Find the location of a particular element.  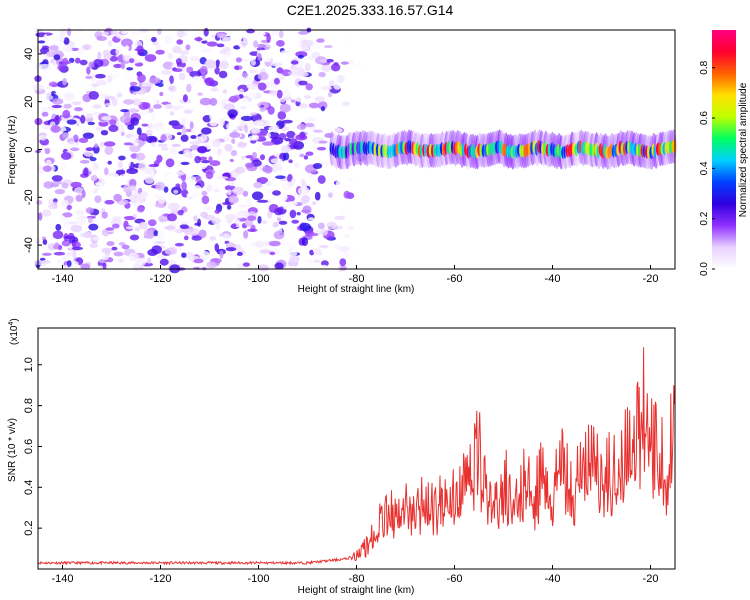

x-tick-label: -140 is located at coordinates (62, 579).